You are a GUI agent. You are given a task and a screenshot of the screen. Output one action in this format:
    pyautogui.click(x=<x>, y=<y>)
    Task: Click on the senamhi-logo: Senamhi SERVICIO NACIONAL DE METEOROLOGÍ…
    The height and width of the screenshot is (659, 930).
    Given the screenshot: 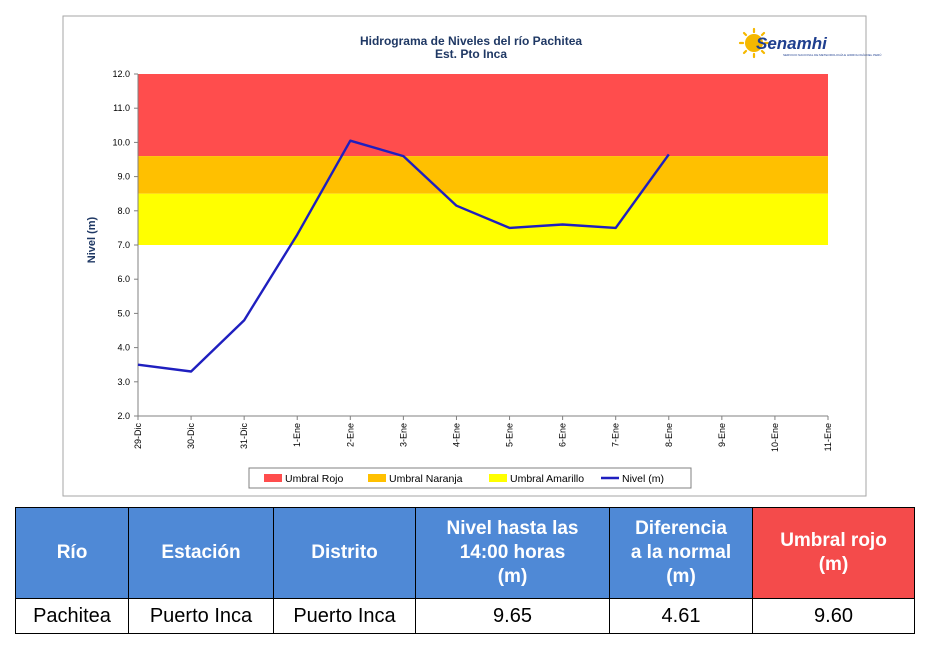 What is the action you would take?
    pyautogui.click(x=809, y=43)
    